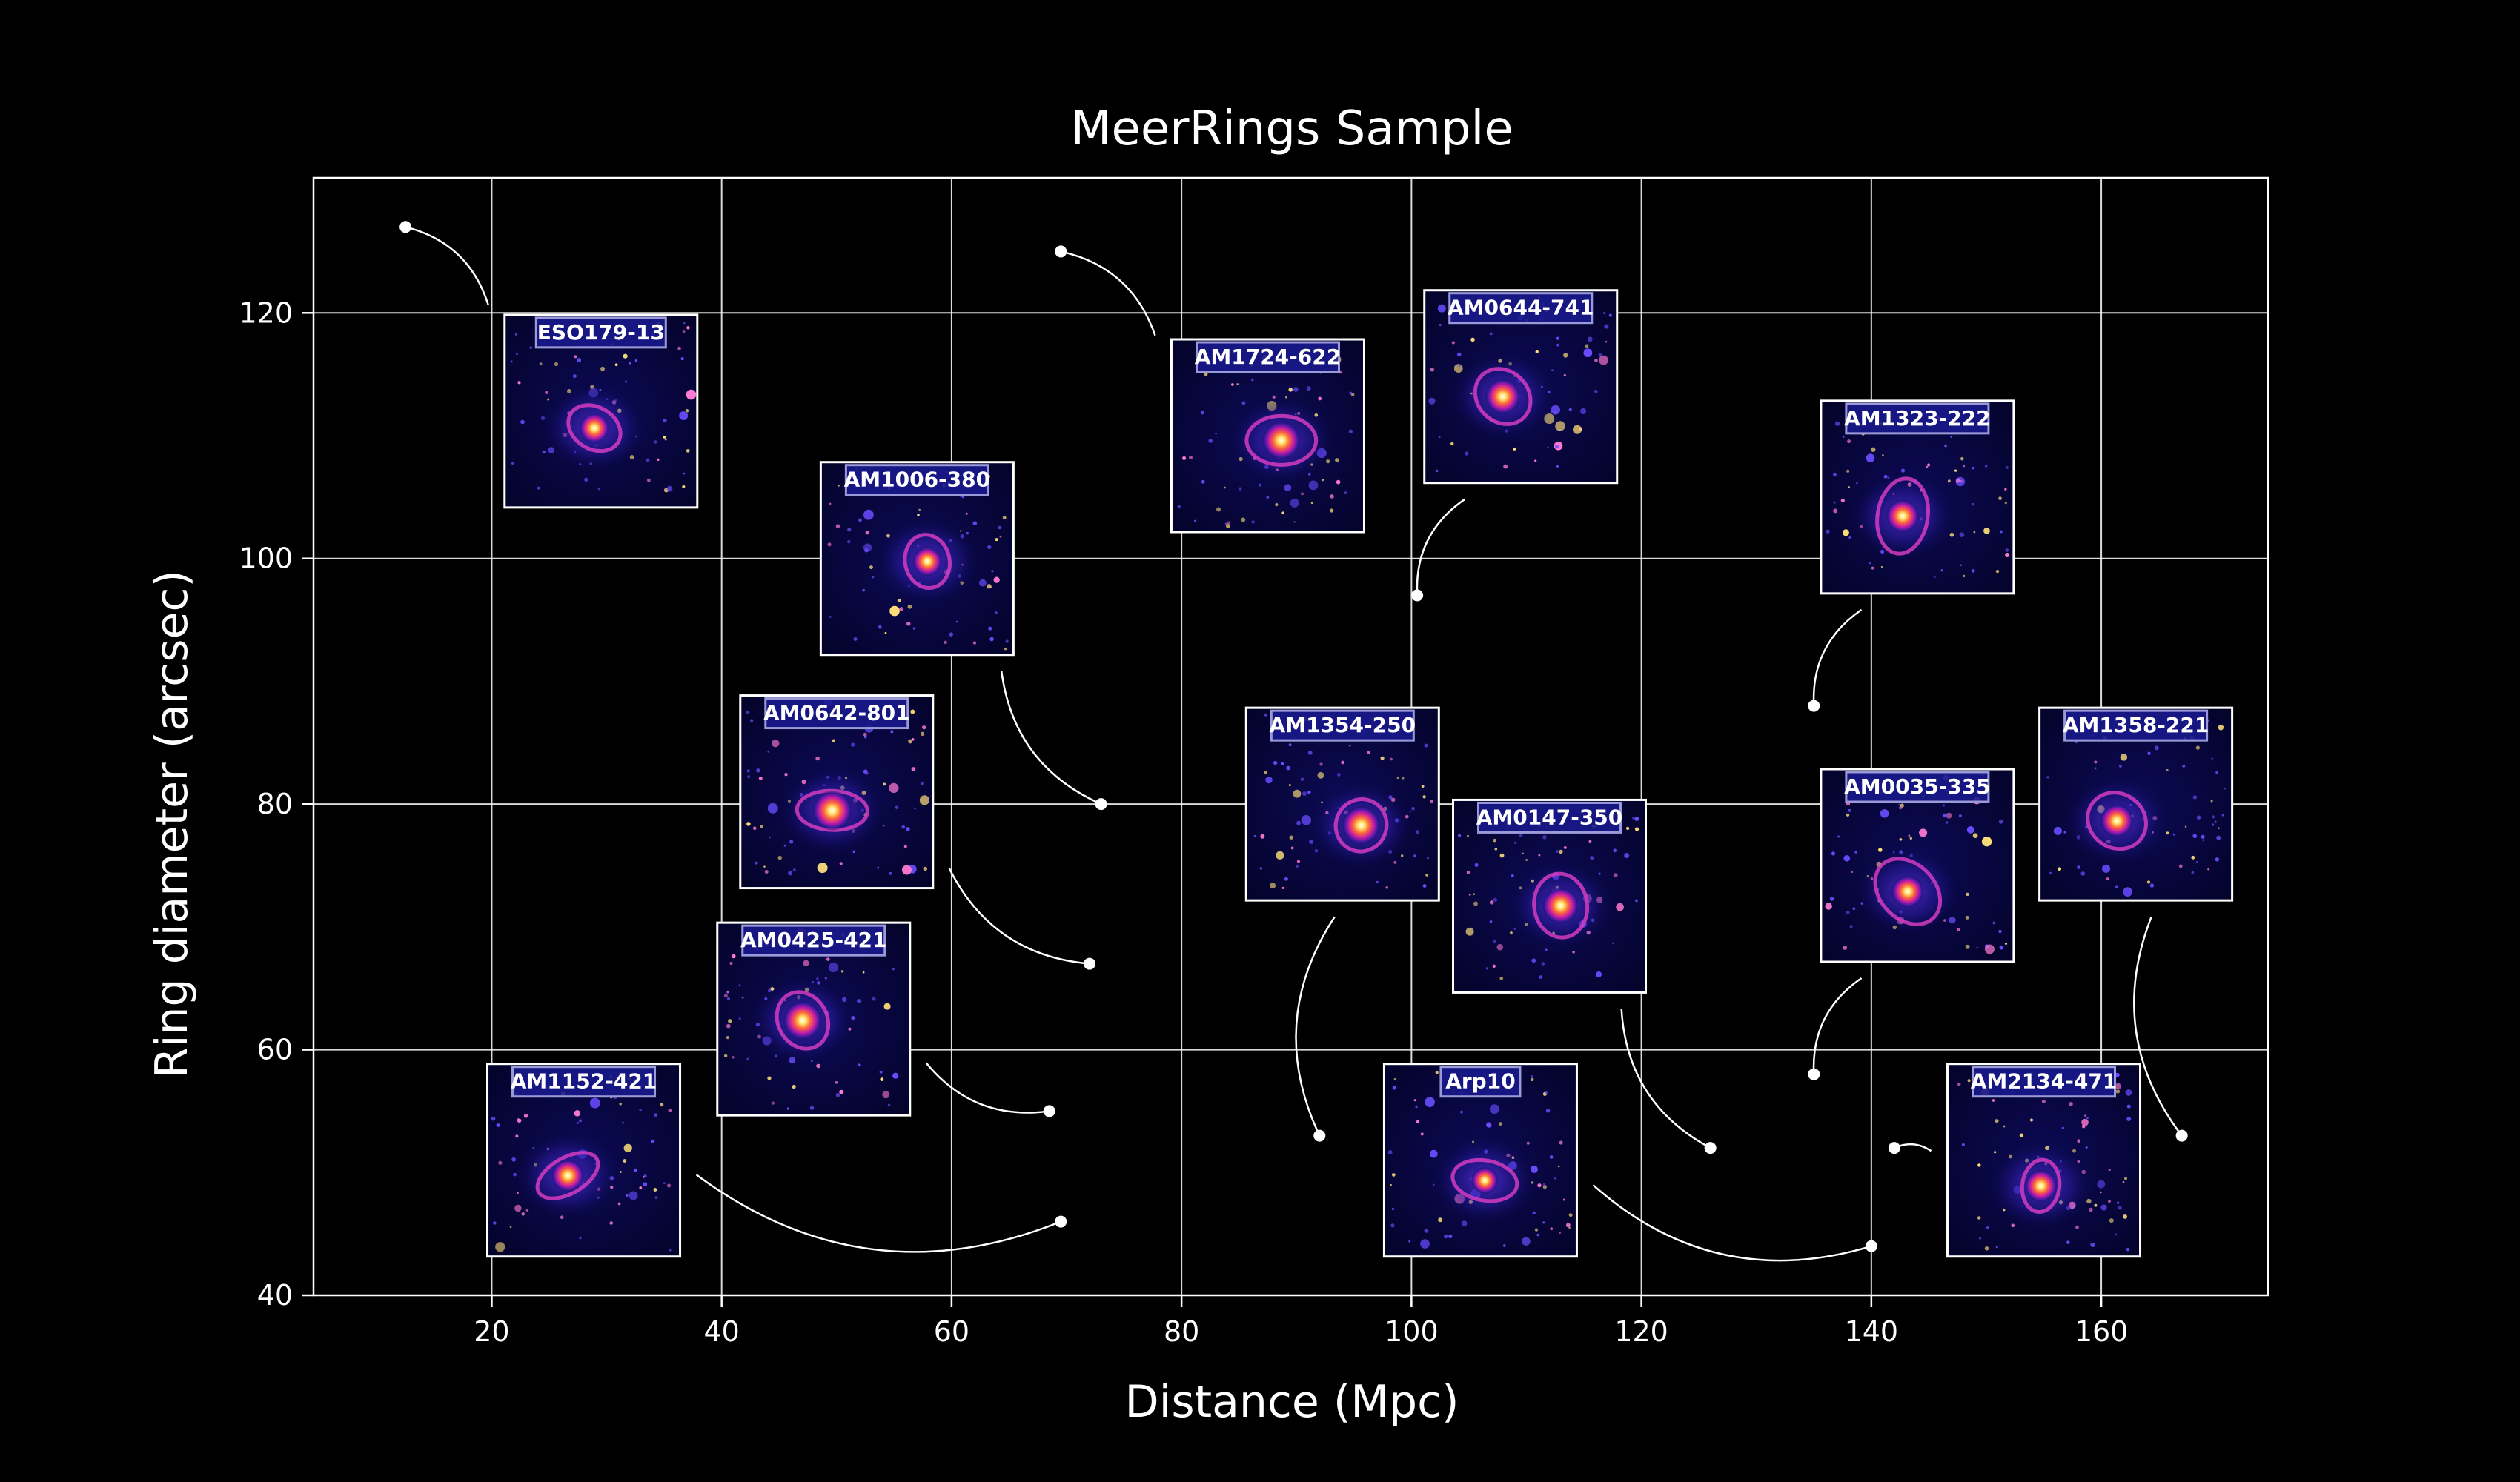 This screenshot has width=2520, height=1482. I want to click on x-axis: 20 40 60 80 100 120 140 160, so click(1301, 1321).